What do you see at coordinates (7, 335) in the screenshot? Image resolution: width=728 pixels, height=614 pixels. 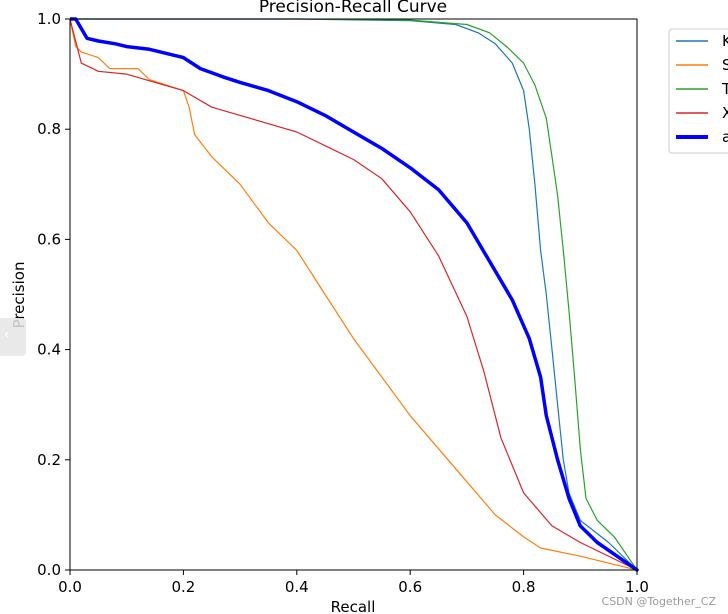 I see `chevron-left-icon: ‹` at bounding box center [7, 335].